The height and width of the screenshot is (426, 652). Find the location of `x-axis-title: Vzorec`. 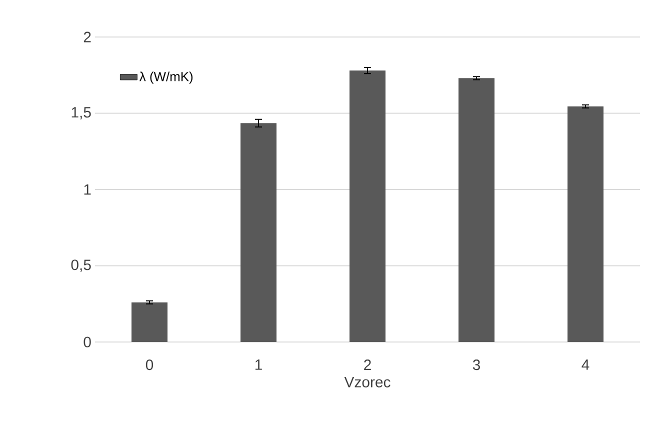

x-axis-title: Vzorec is located at coordinates (367, 382).